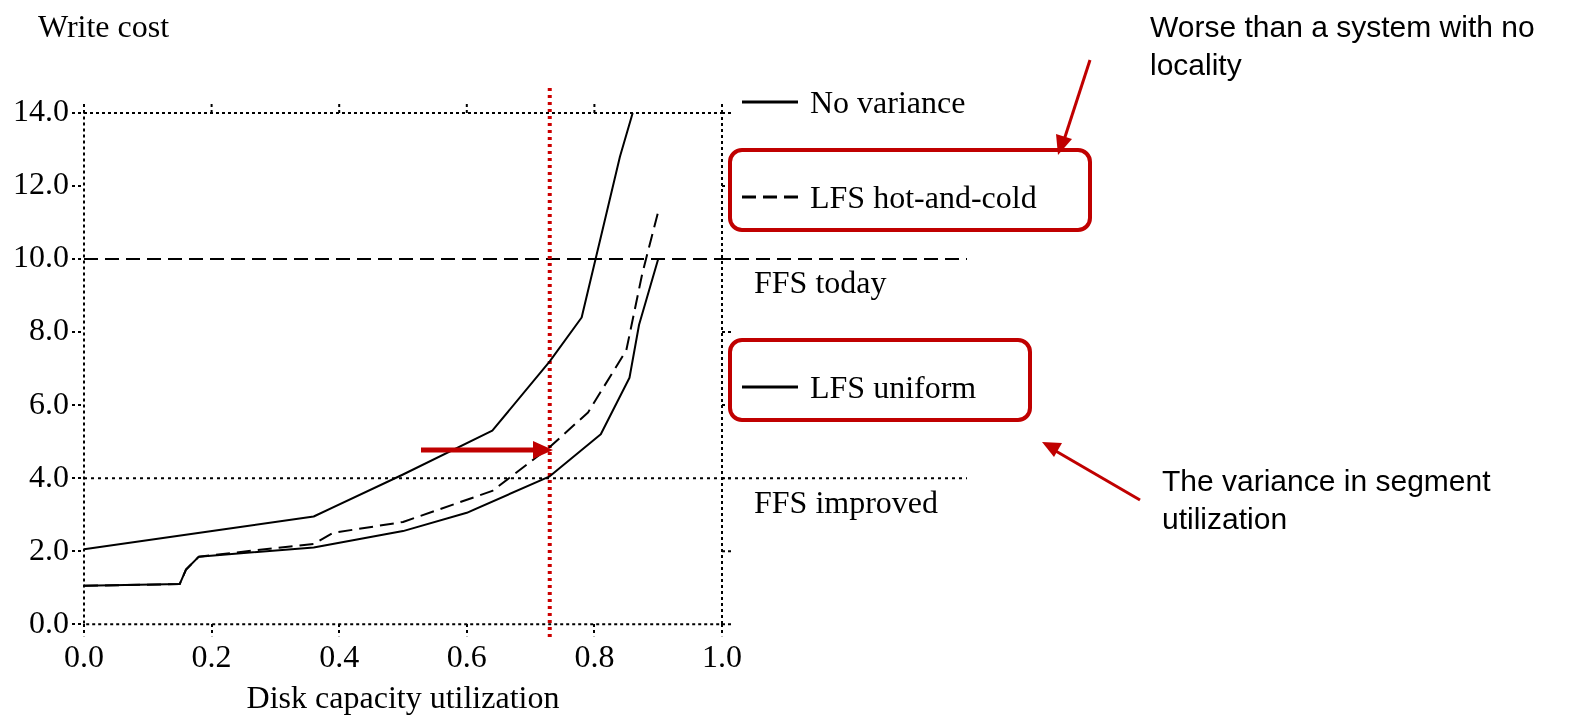 The image size is (1587, 727). I want to click on ref-line-label: FFS today, so click(820, 282).